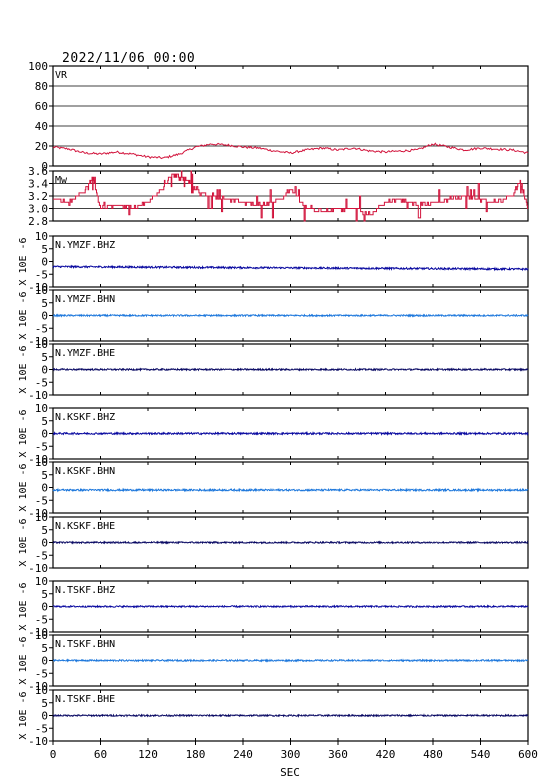 The width and height of the screenshot is (554, 781). What do you see at coordinates (528, 754) in the screenshot?
I see `x-tick-label: 600` at bounding box center [528, 754].